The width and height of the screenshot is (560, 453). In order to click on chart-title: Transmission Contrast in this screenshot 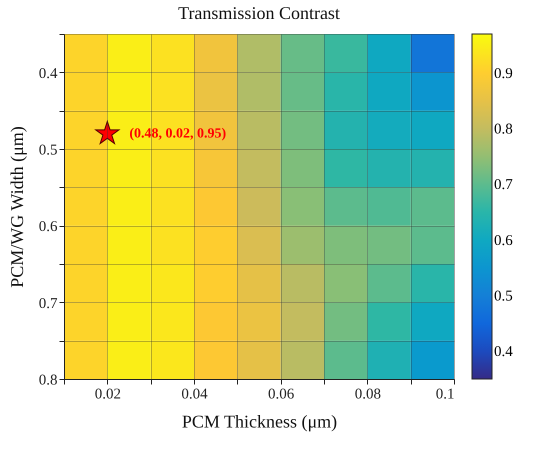, I will do `click(259, 13)`.